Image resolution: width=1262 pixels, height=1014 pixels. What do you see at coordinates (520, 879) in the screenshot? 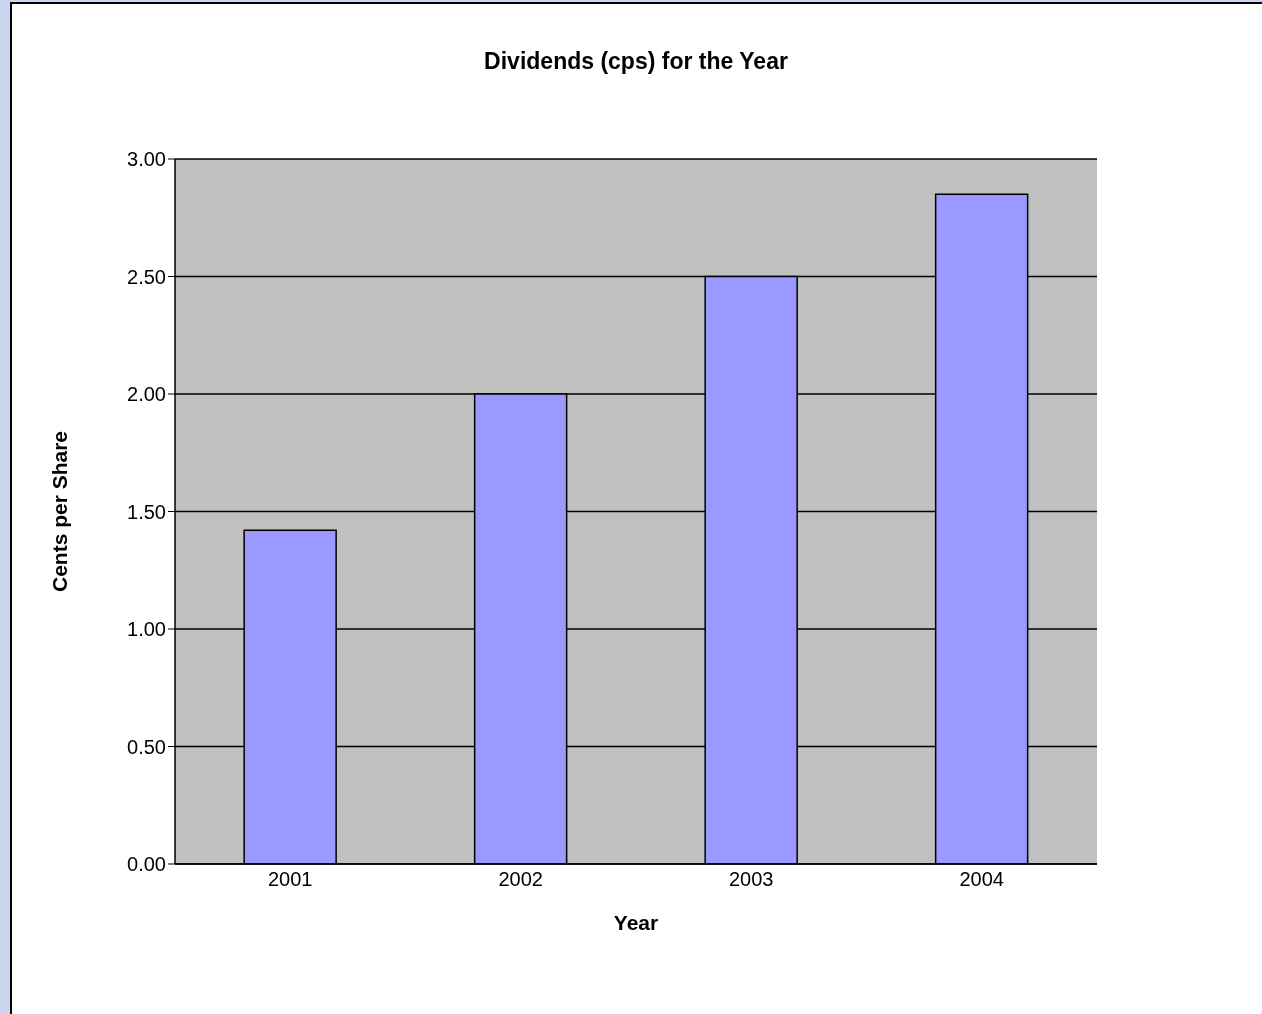
I see `x-tick-label: 2002` at bounding box center [520, 879].